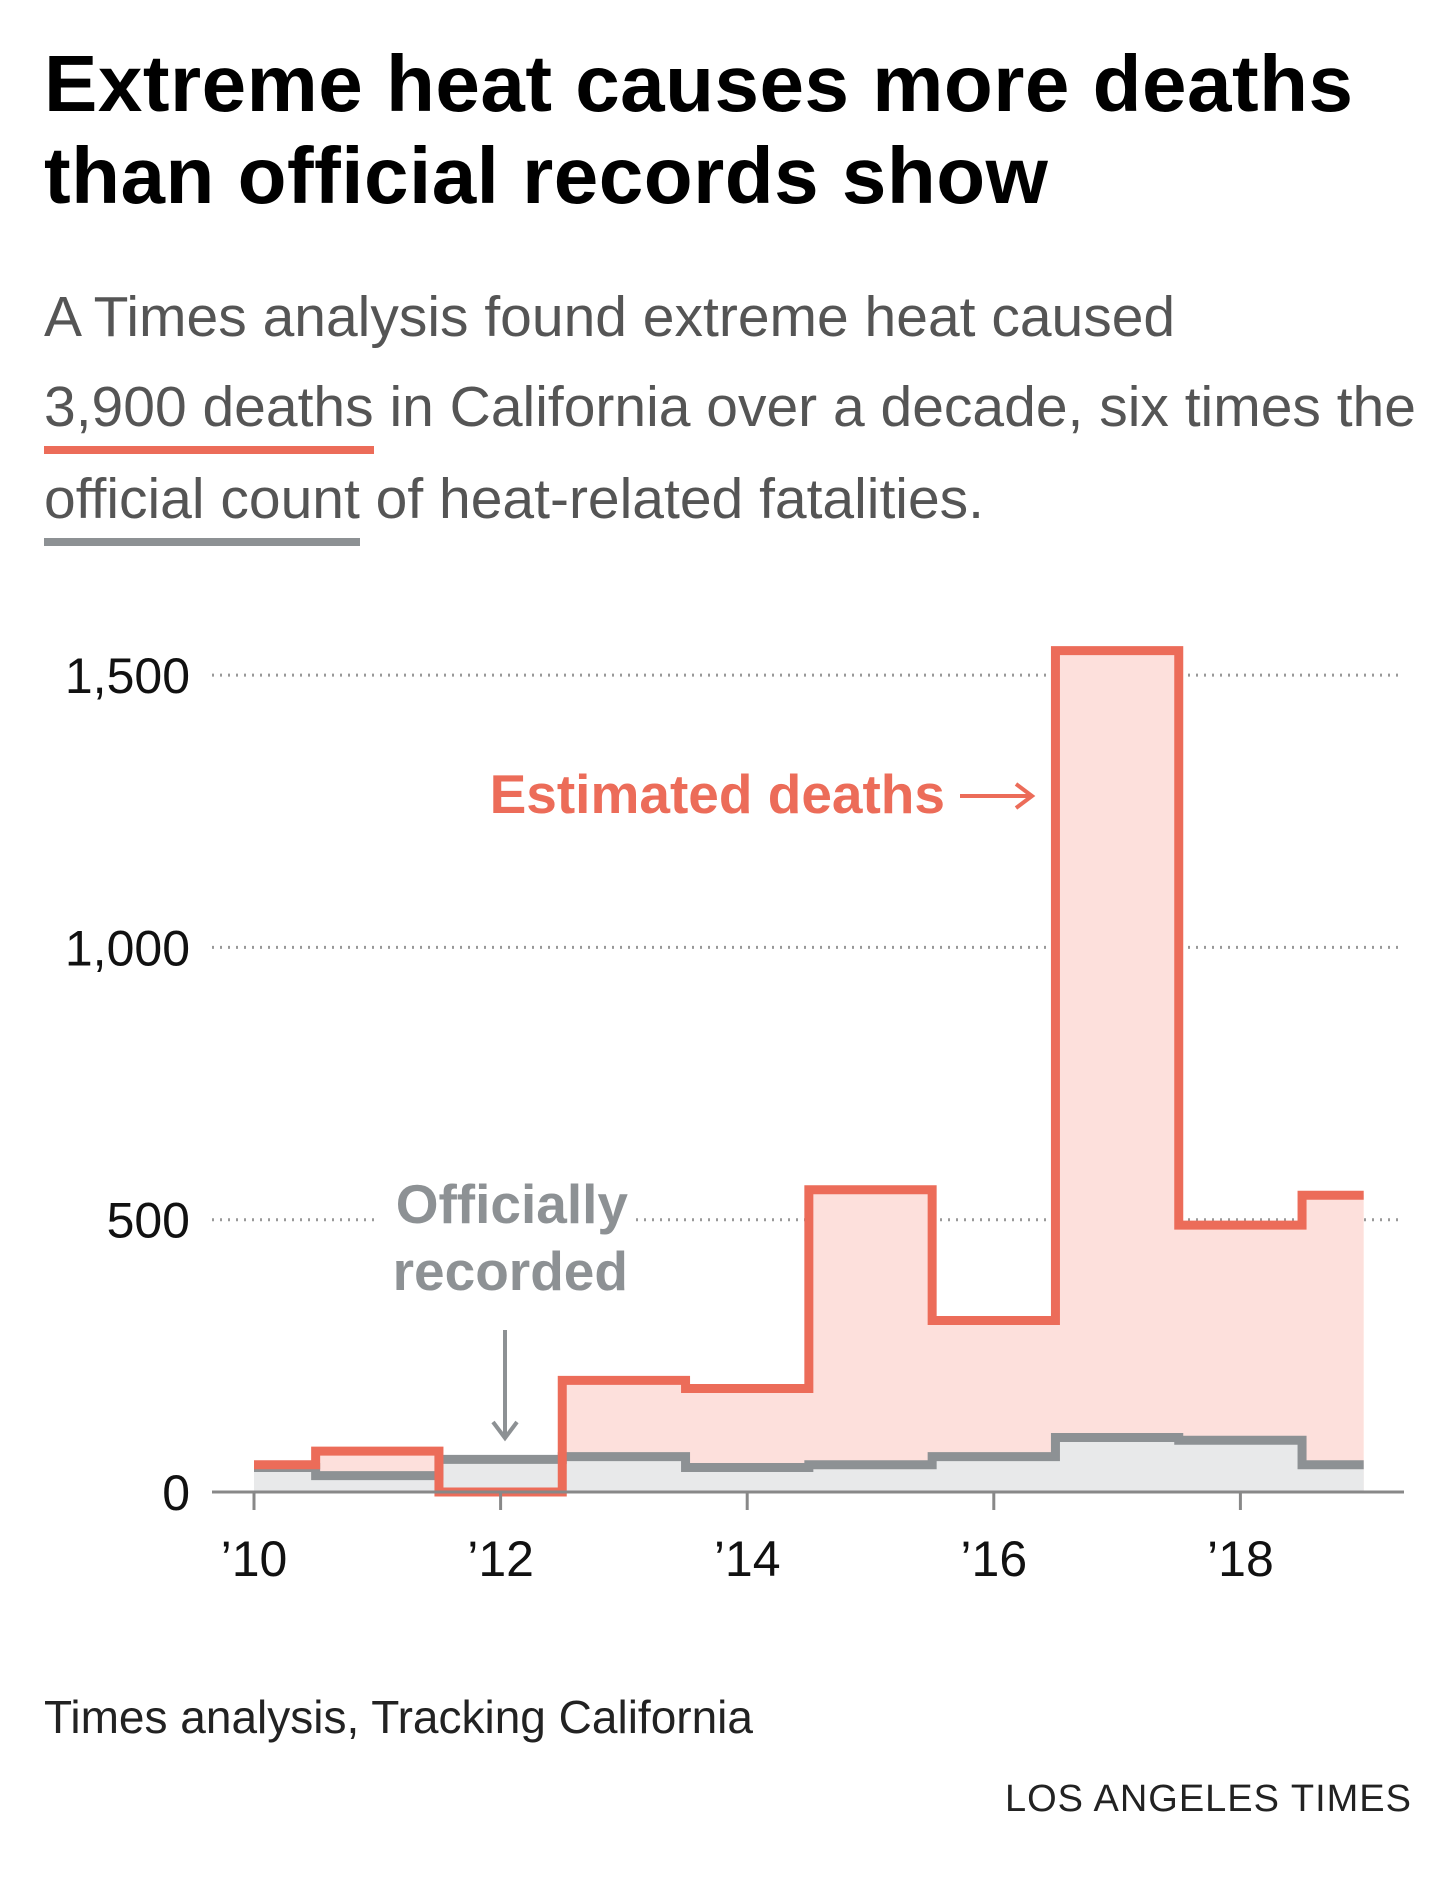 The height and width of the screenshot is (1884, 1456). I want to click on x-tick-label-2012: ’12, so click(500, 1559).